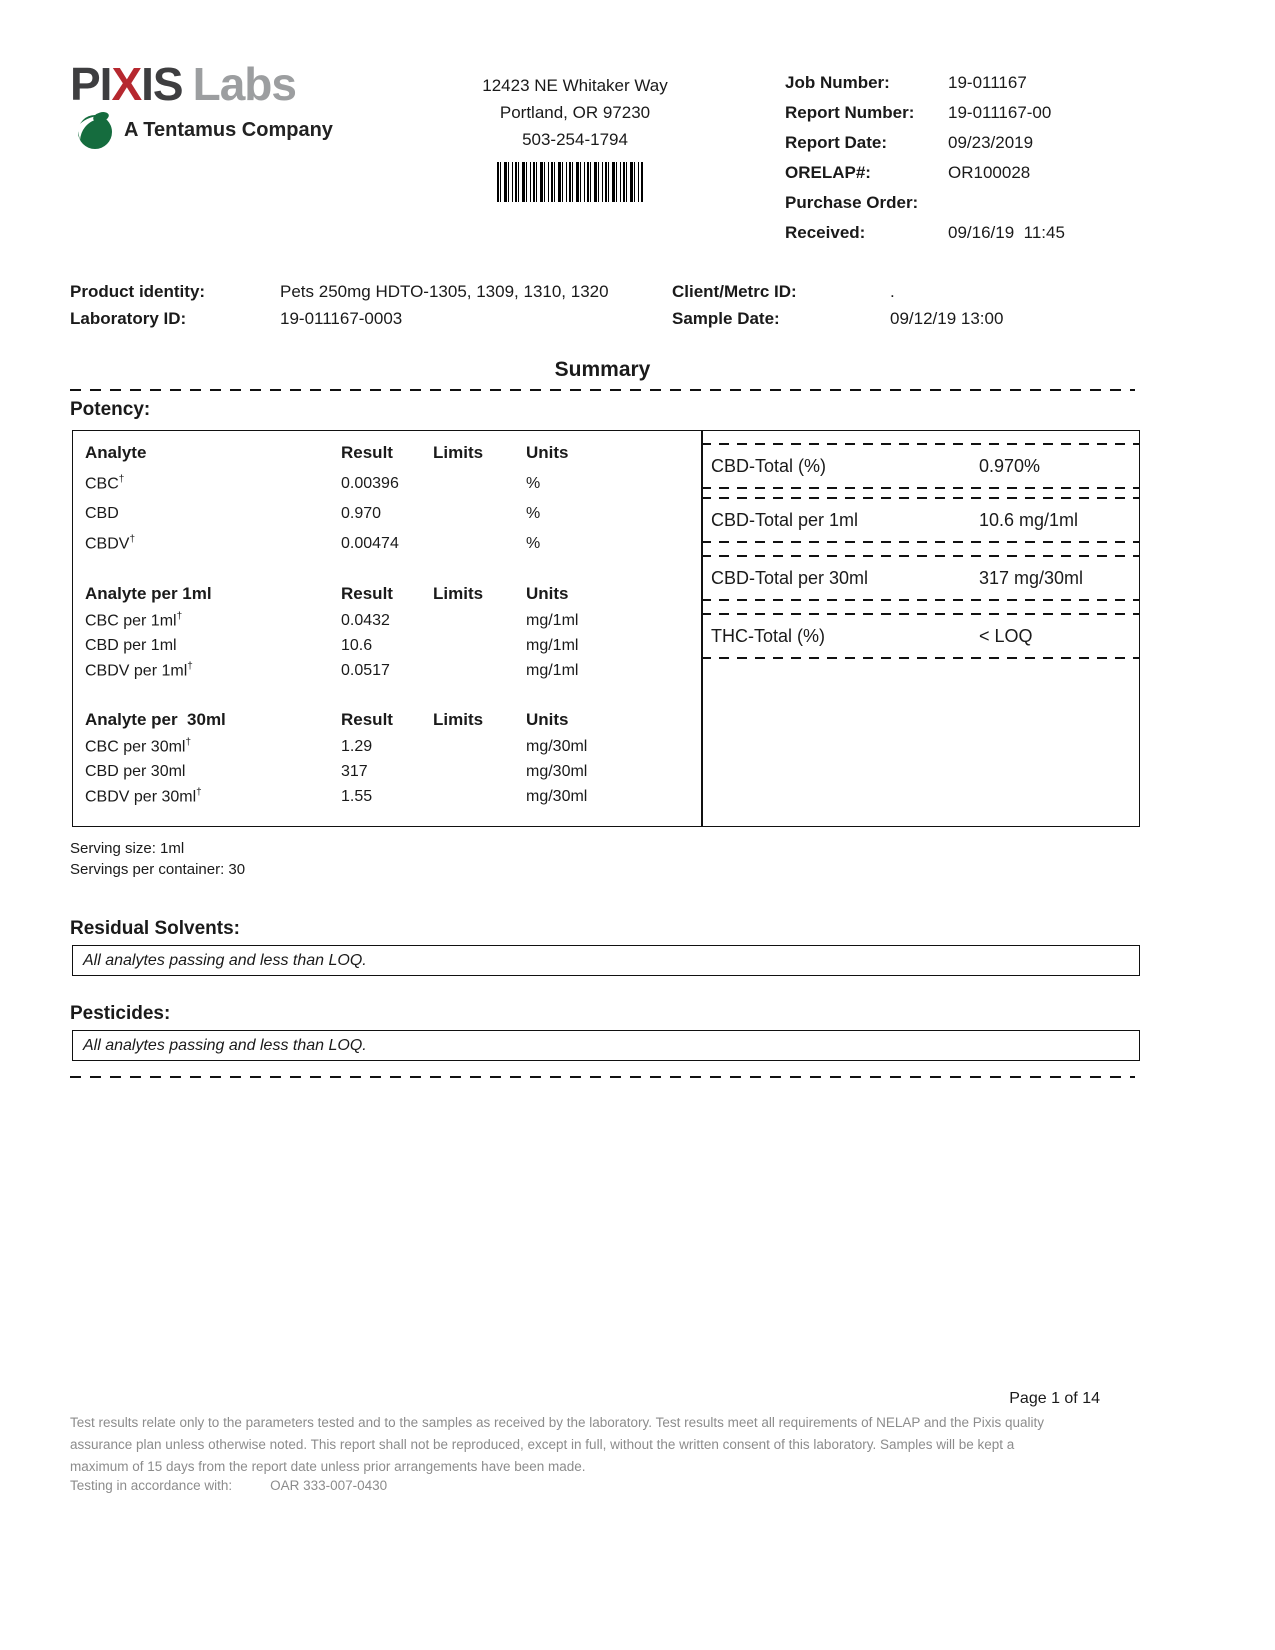  What do you see at coordinates (357, 796) in the screenshot?
I see `result-cell: 1.55` at bounding box center [357, 796].